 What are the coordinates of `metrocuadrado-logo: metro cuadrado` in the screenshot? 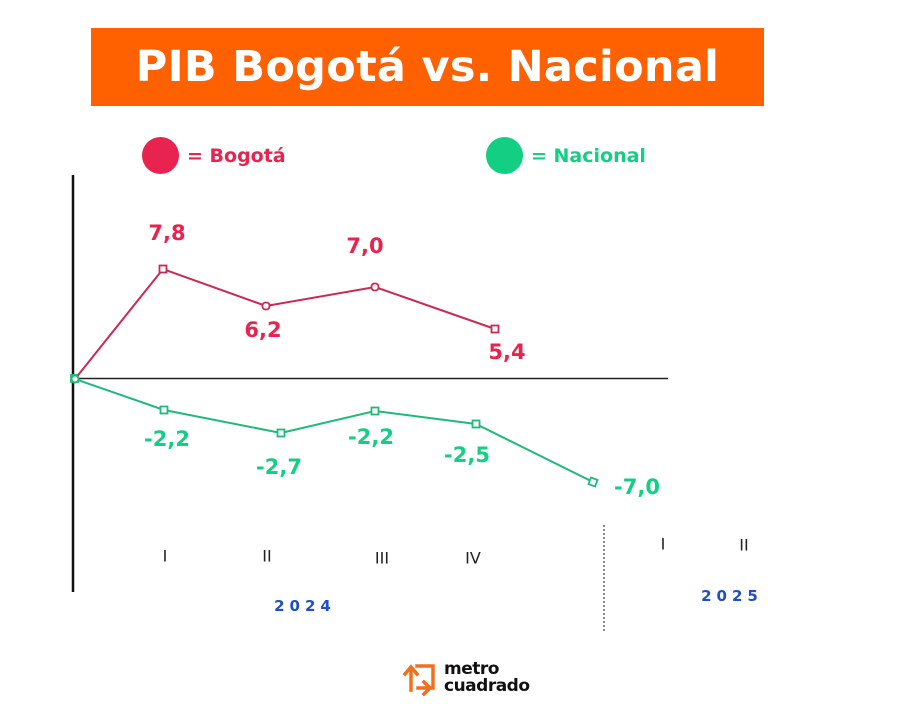 It's located at (466, 678).